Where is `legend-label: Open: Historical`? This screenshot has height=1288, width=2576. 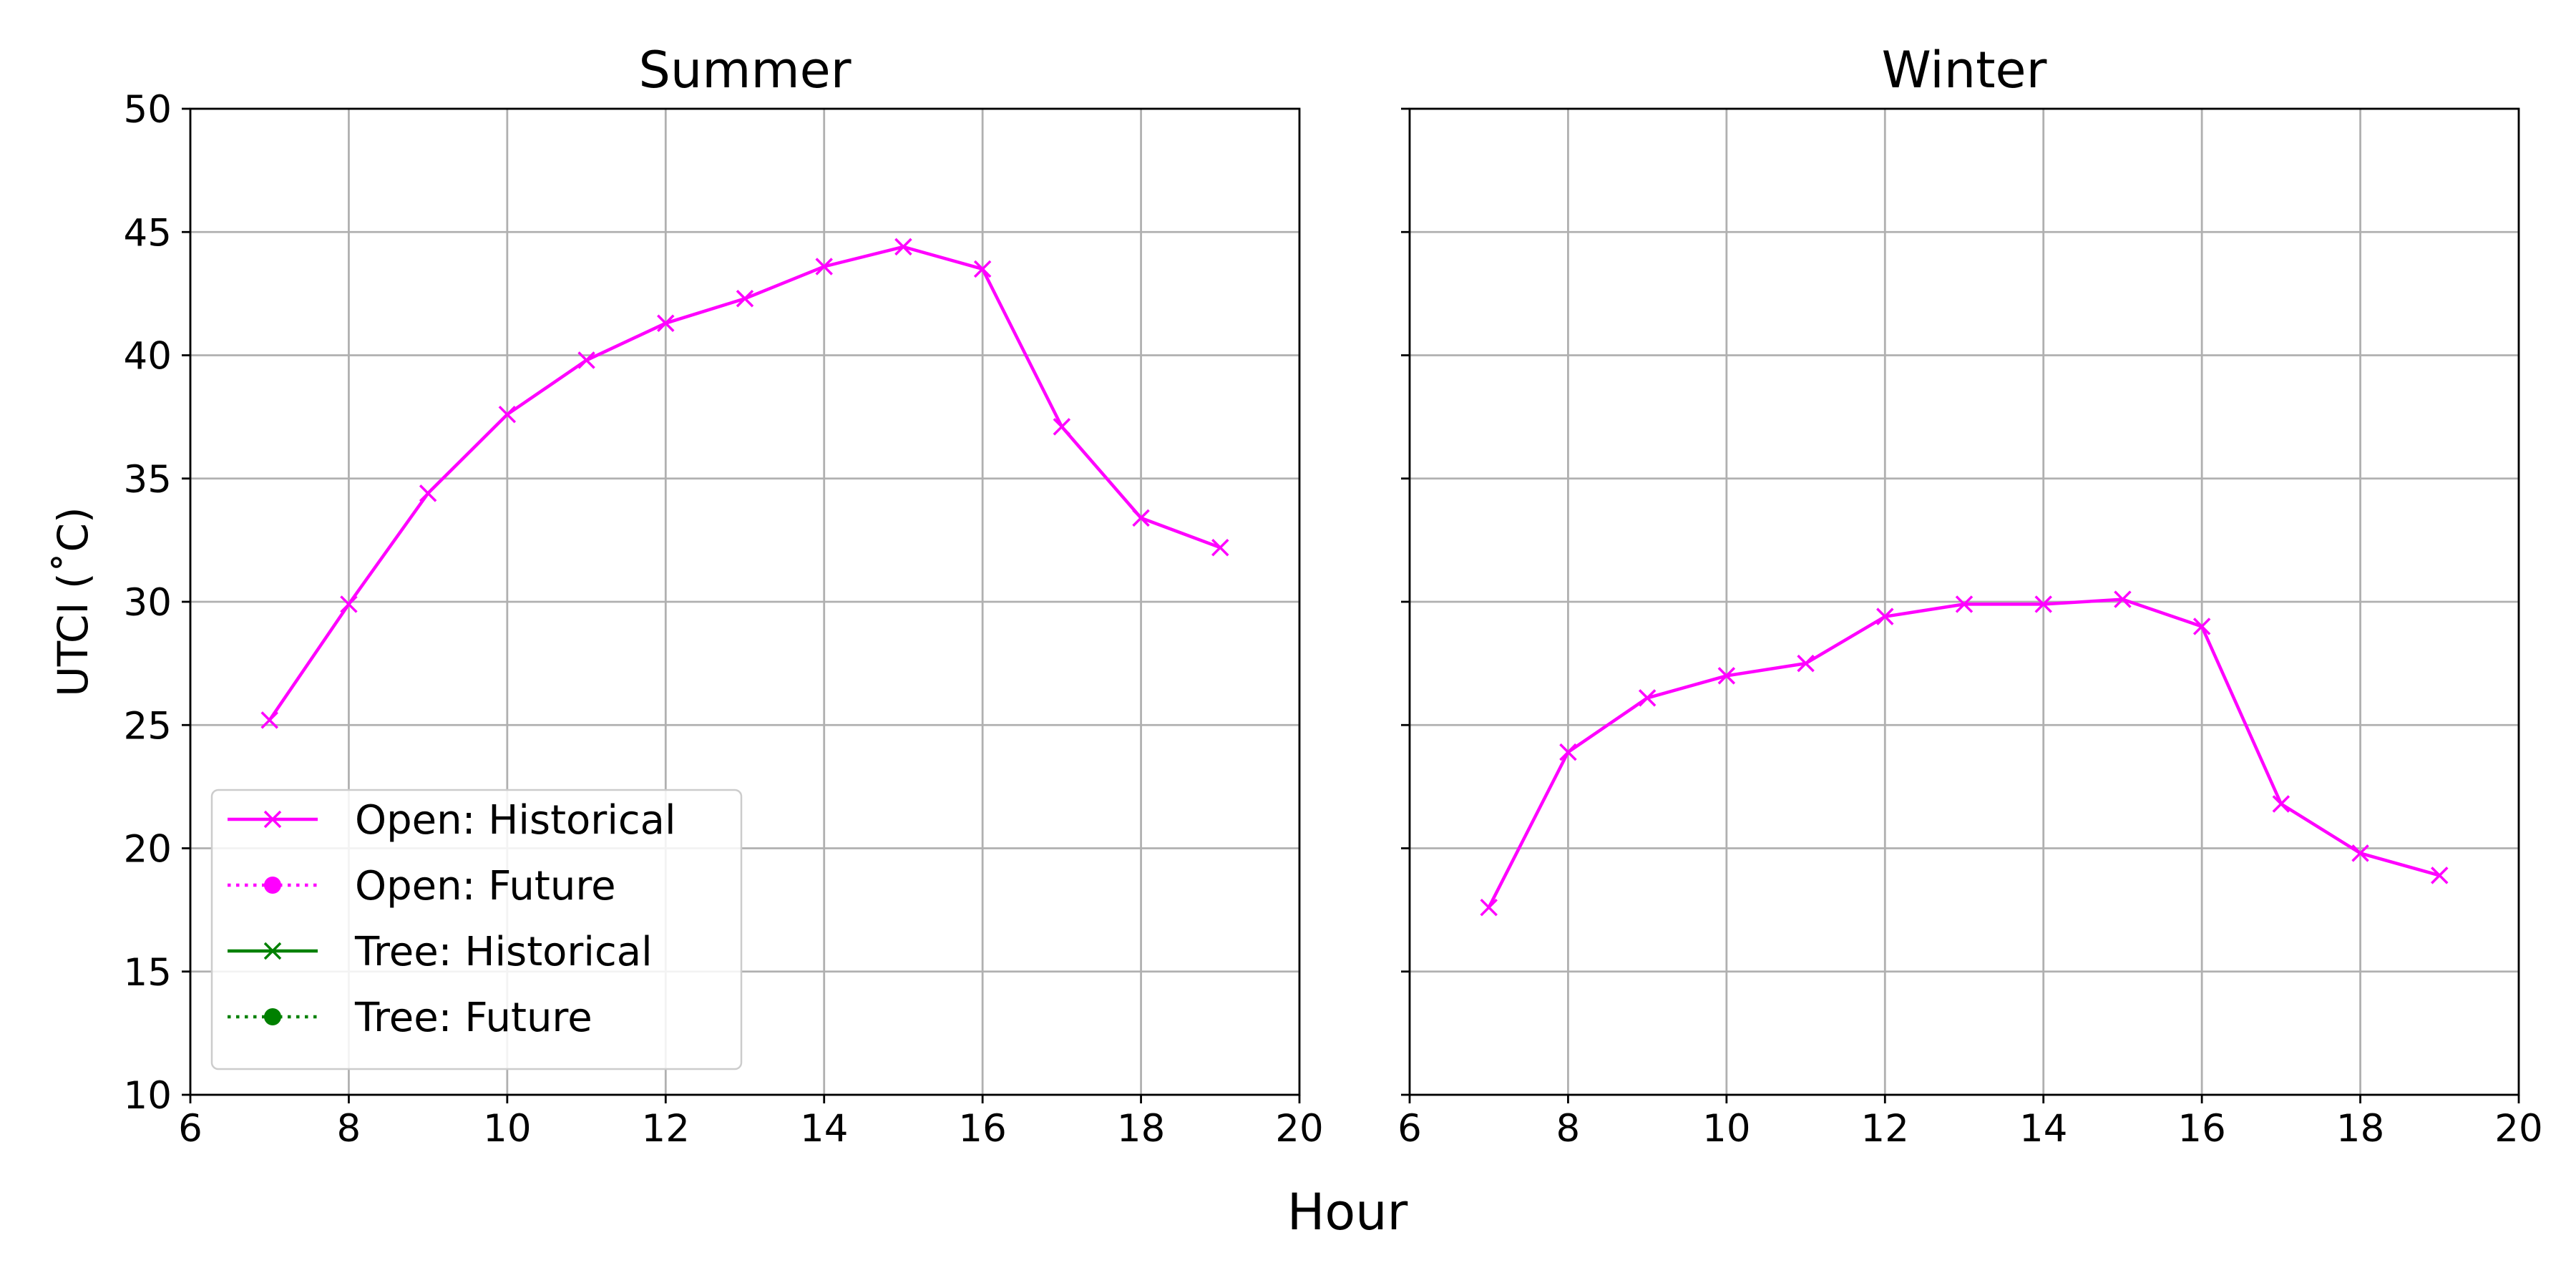 legend-label: Open: Historical is located at coordinates (515, 820).